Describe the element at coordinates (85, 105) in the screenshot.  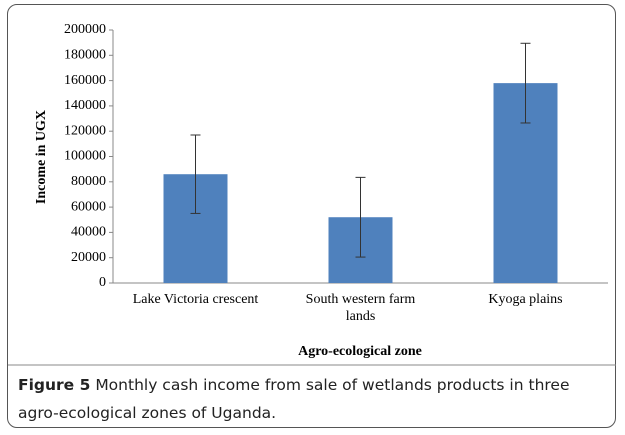
I see `y-tick-label: 140000` at that location.